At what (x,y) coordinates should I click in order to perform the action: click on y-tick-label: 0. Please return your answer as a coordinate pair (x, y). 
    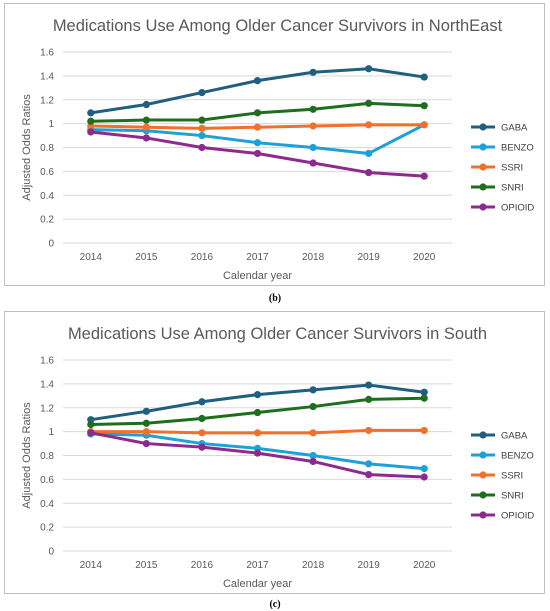
    Looking at the image, I should click on (51, 244).